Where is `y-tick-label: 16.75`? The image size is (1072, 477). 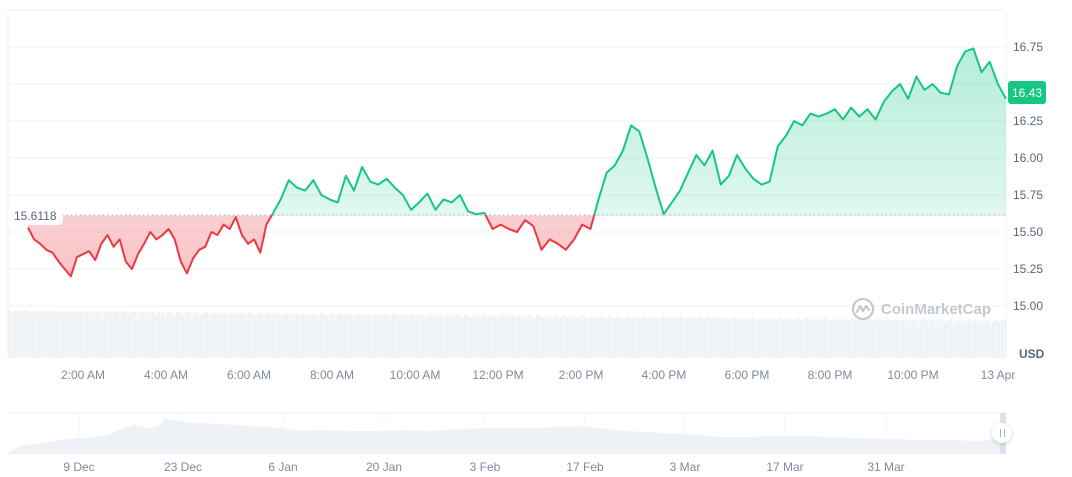
y-tick-label: 16.75 is located at coordinates (1028, 47).